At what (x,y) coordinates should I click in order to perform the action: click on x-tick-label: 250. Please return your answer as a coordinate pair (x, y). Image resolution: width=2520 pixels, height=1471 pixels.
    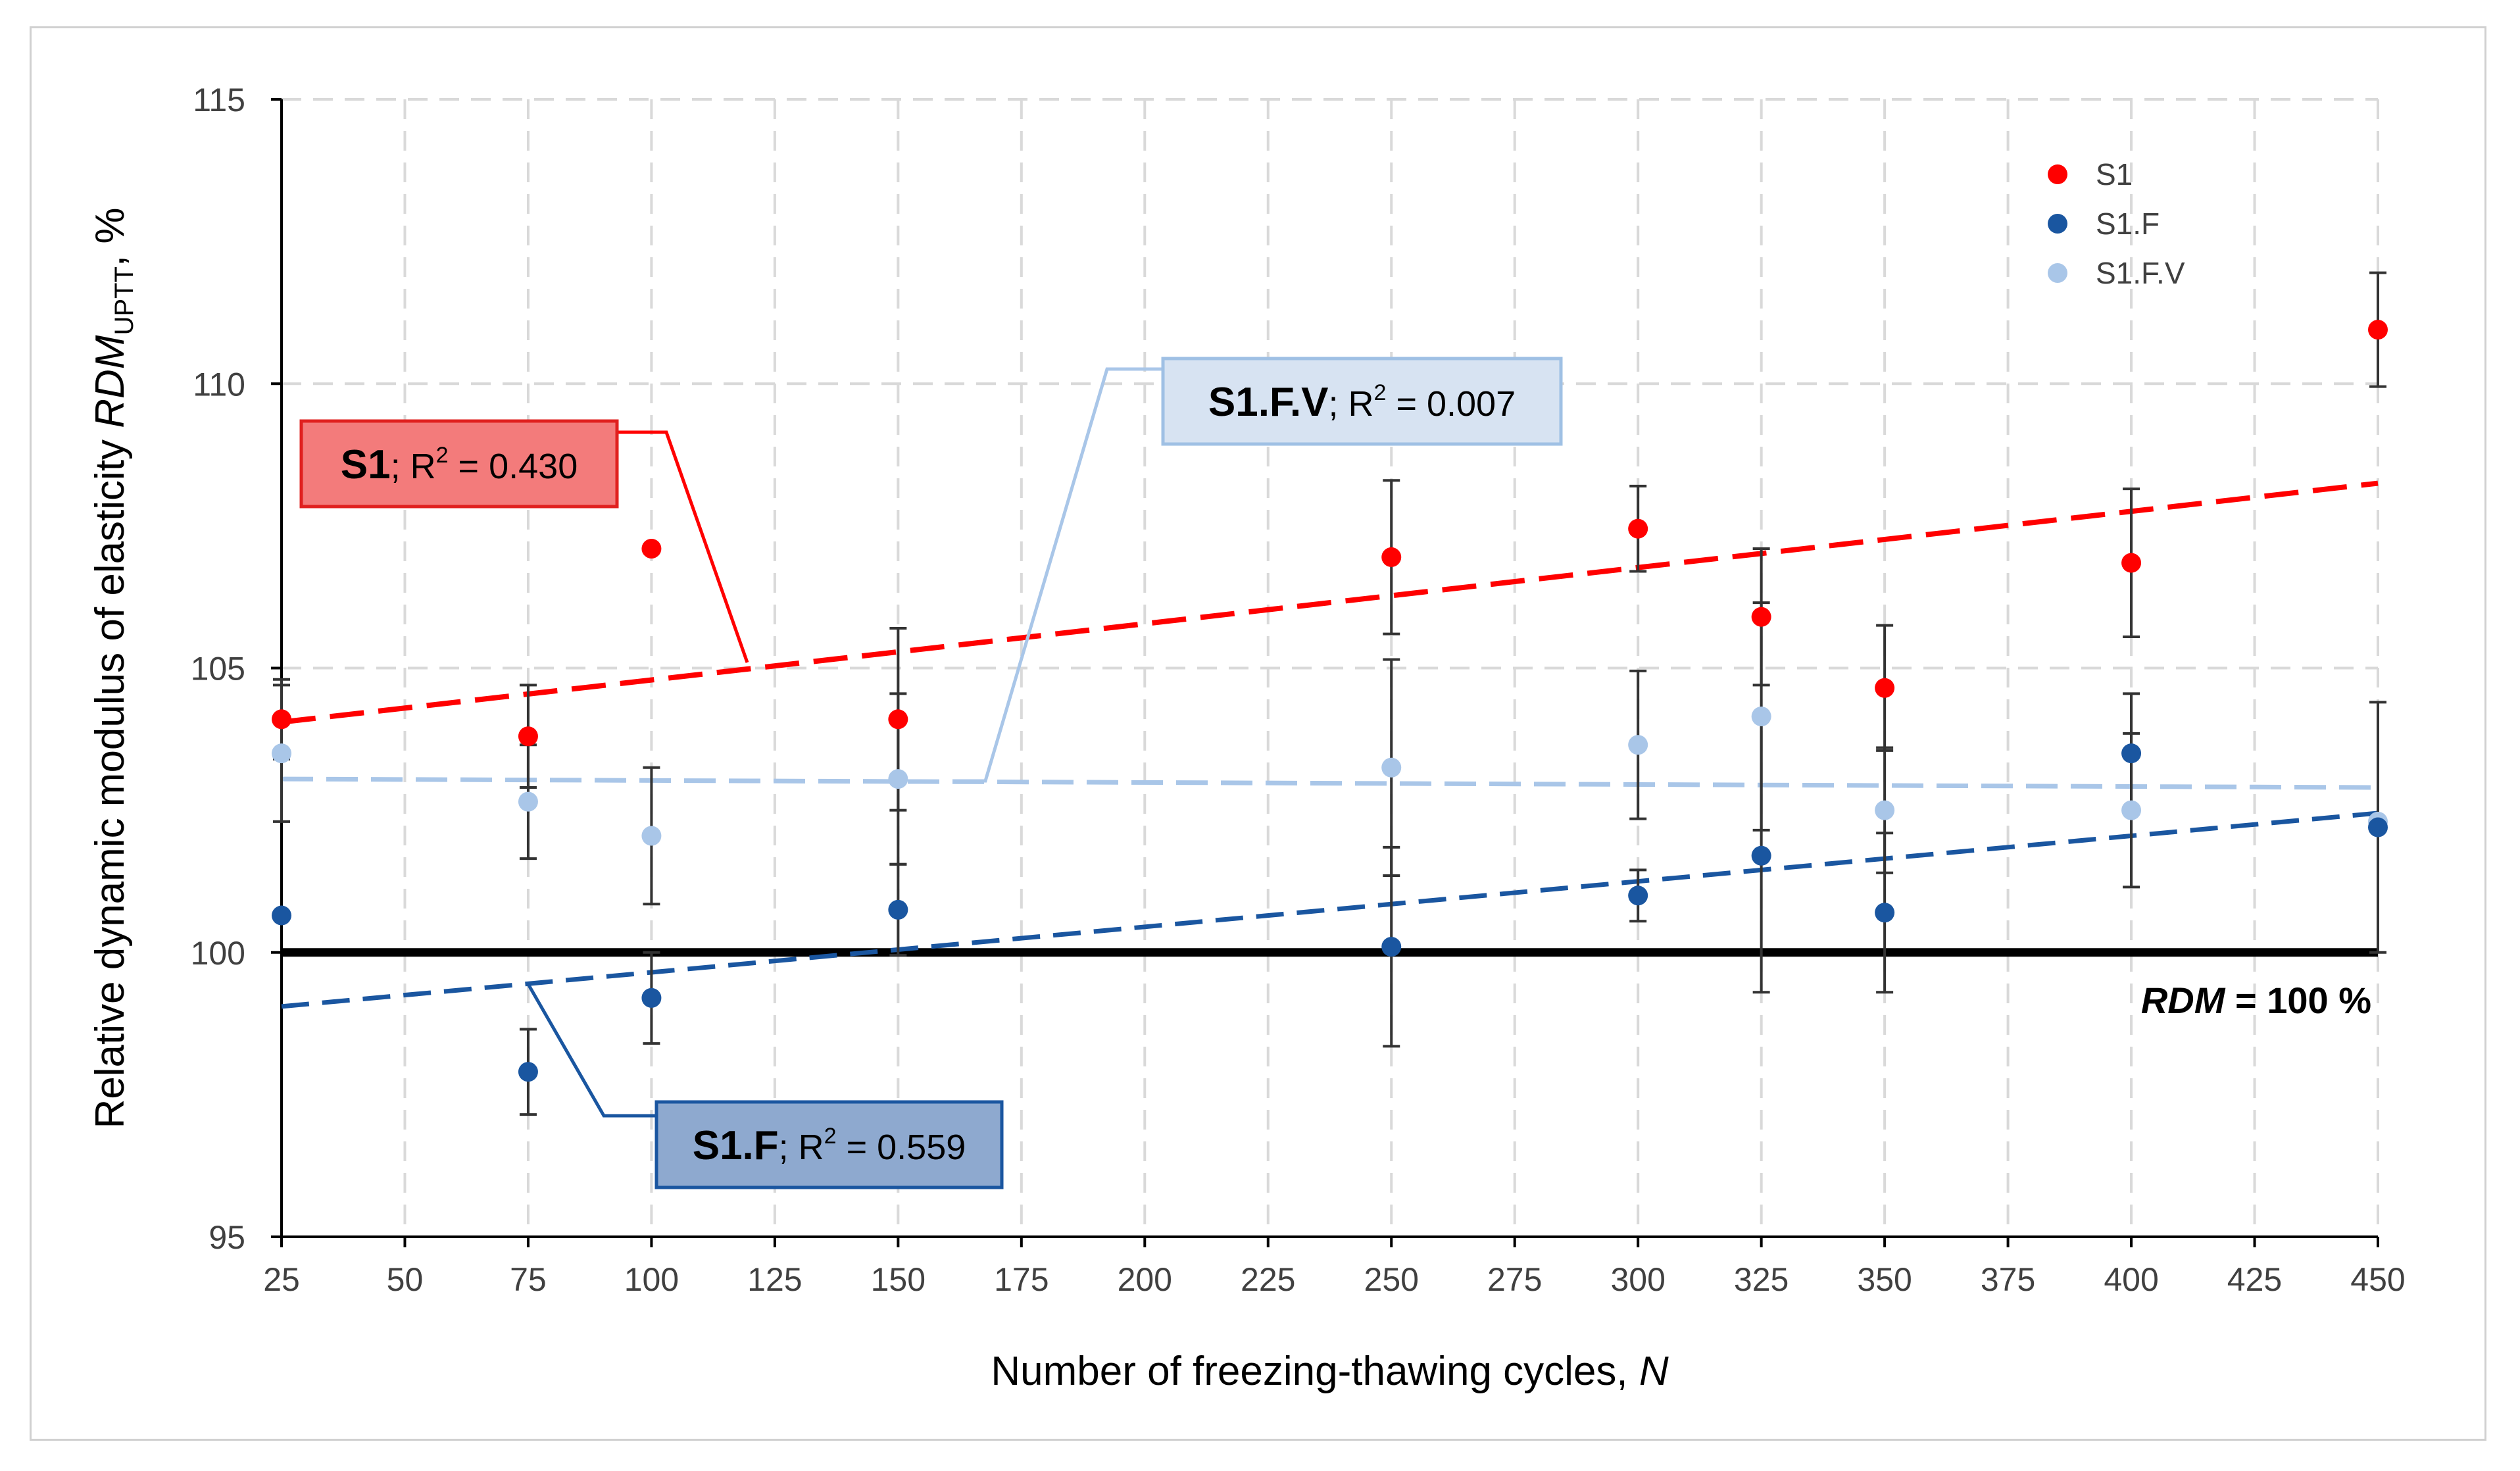
    Looking at the image, I should click on (1391, 1279).